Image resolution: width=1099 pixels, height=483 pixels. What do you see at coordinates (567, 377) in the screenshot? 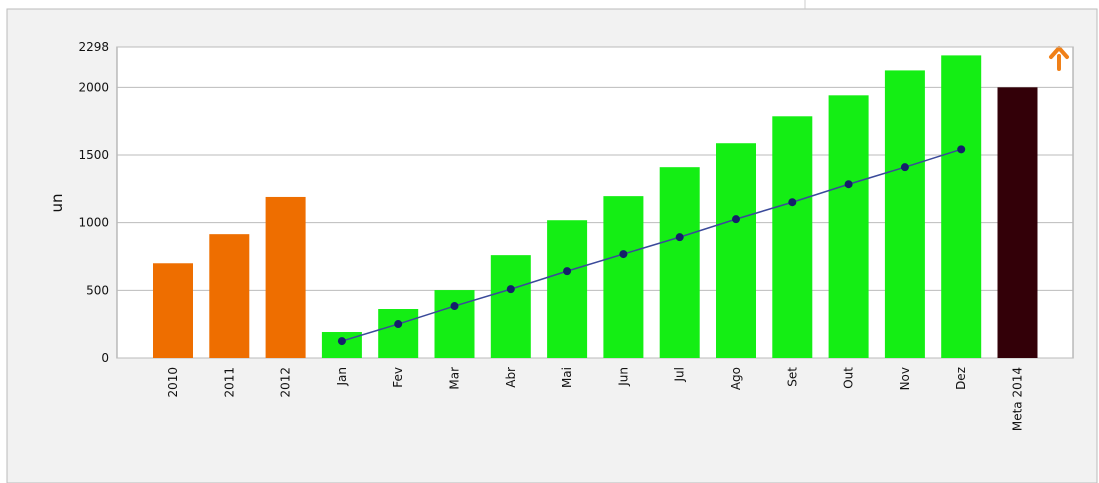
I see `x-tick-label: Mai` at bounding box center [567, 377].